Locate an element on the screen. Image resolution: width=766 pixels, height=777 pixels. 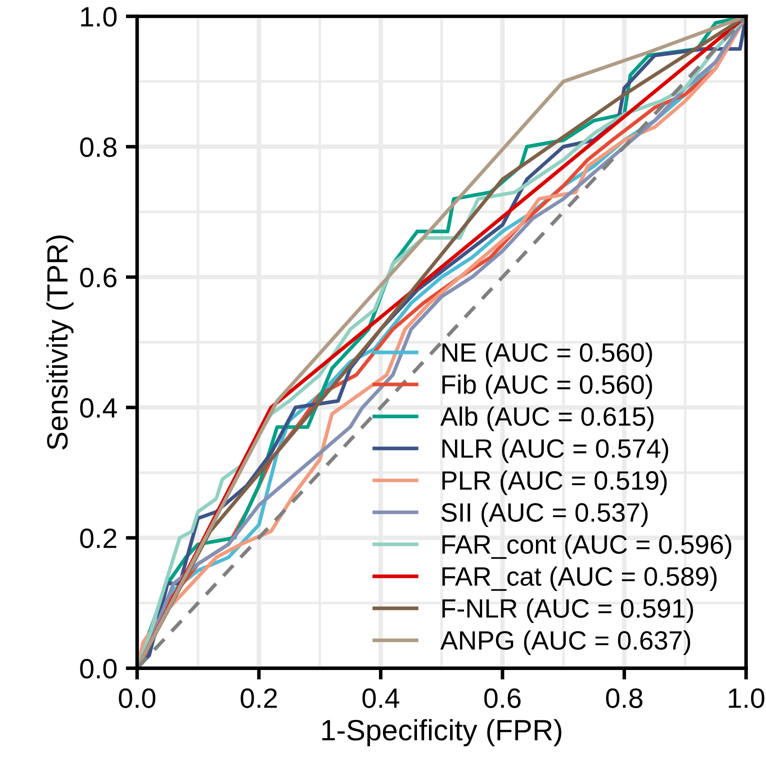
legend-label: ANPG (AUC = 0.637) is located at coordinates (565, 643).